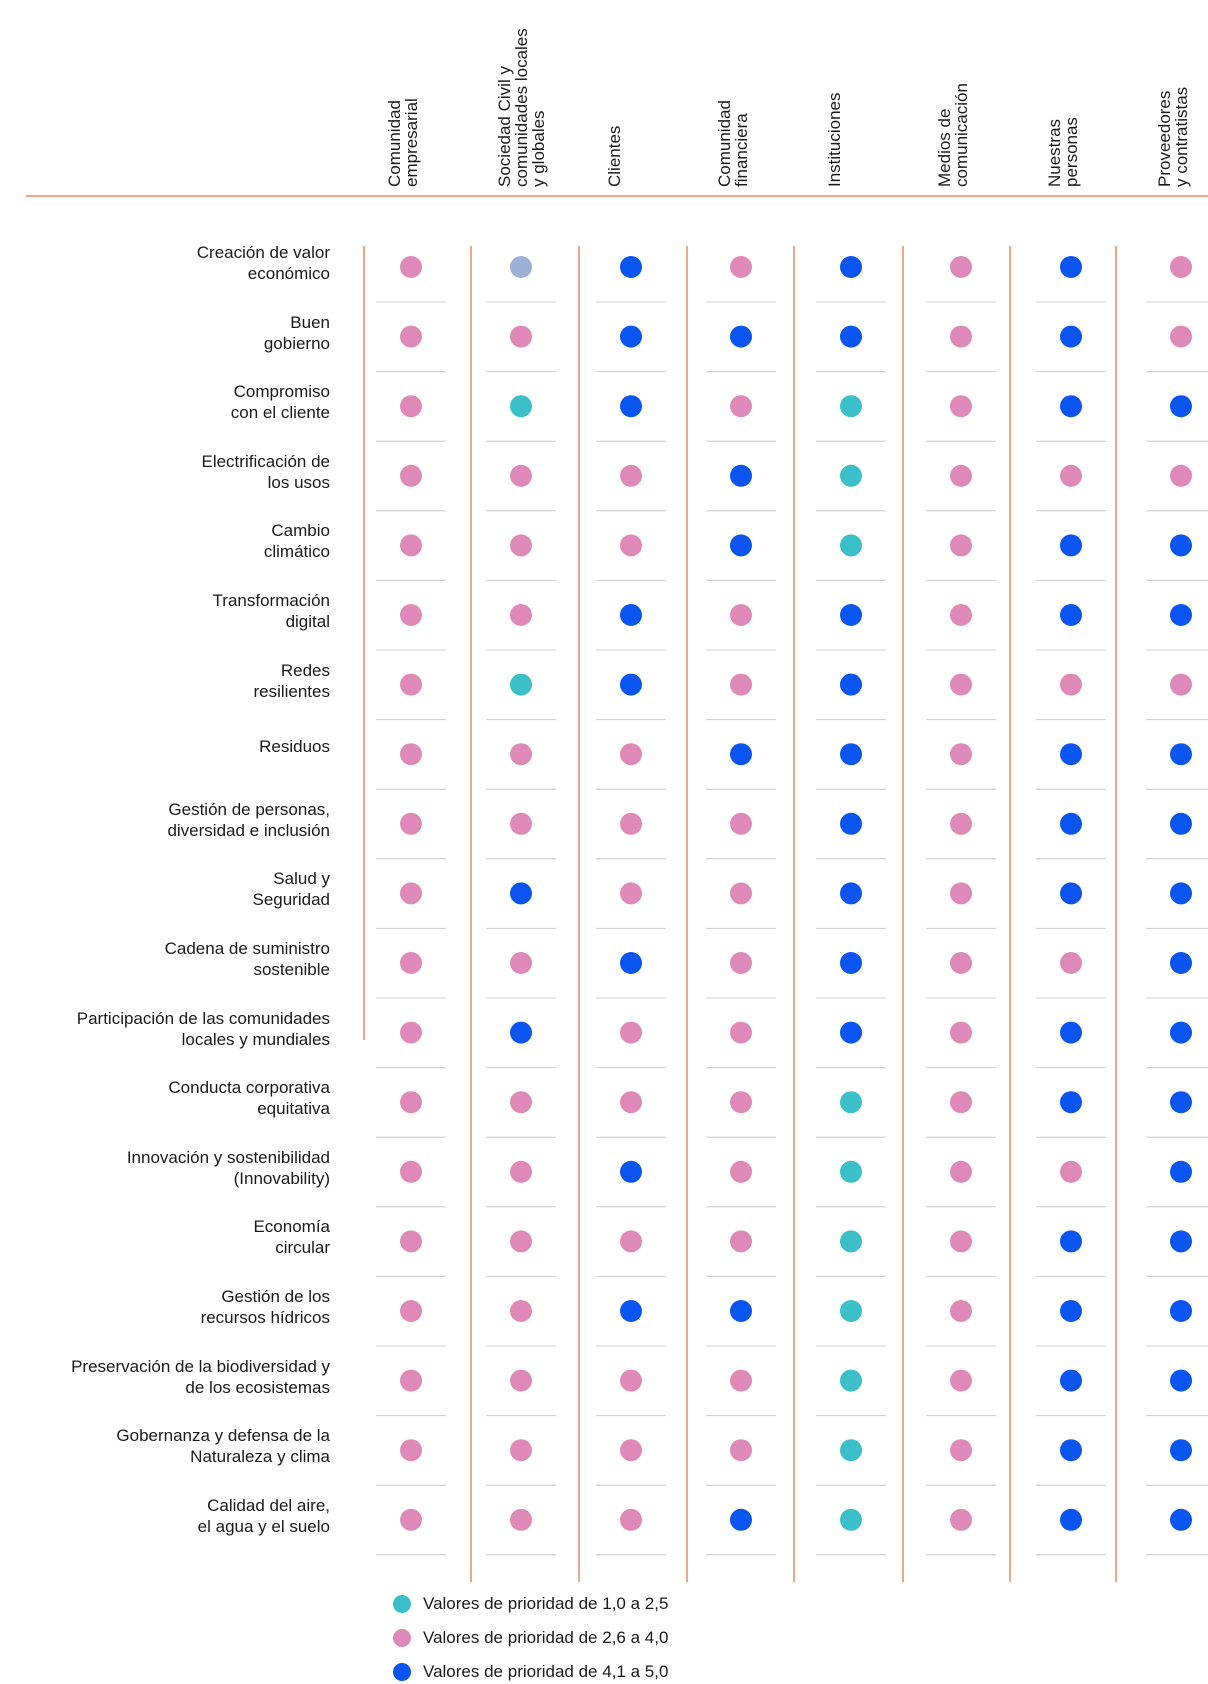 The height and width of the screenshot is (1684, 1208). Describe the element at coordinates (614, 156) in the screenshot. I see `column-header-label: Clientes` at that location.